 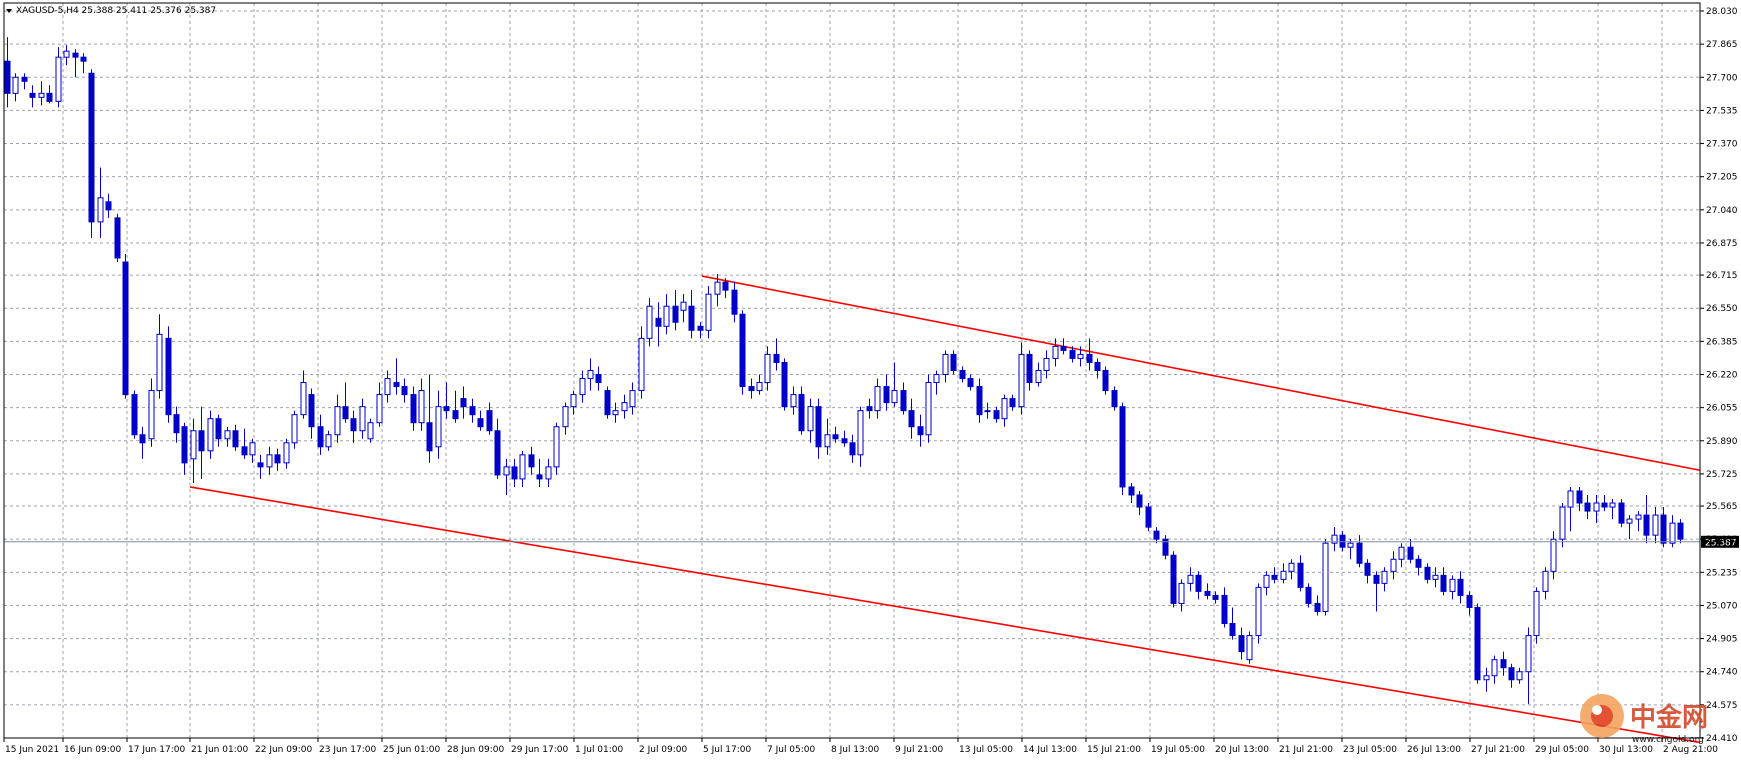 I want to click on time-tick-label: 15 Jul 21:00, so click(x=1114, y=750).